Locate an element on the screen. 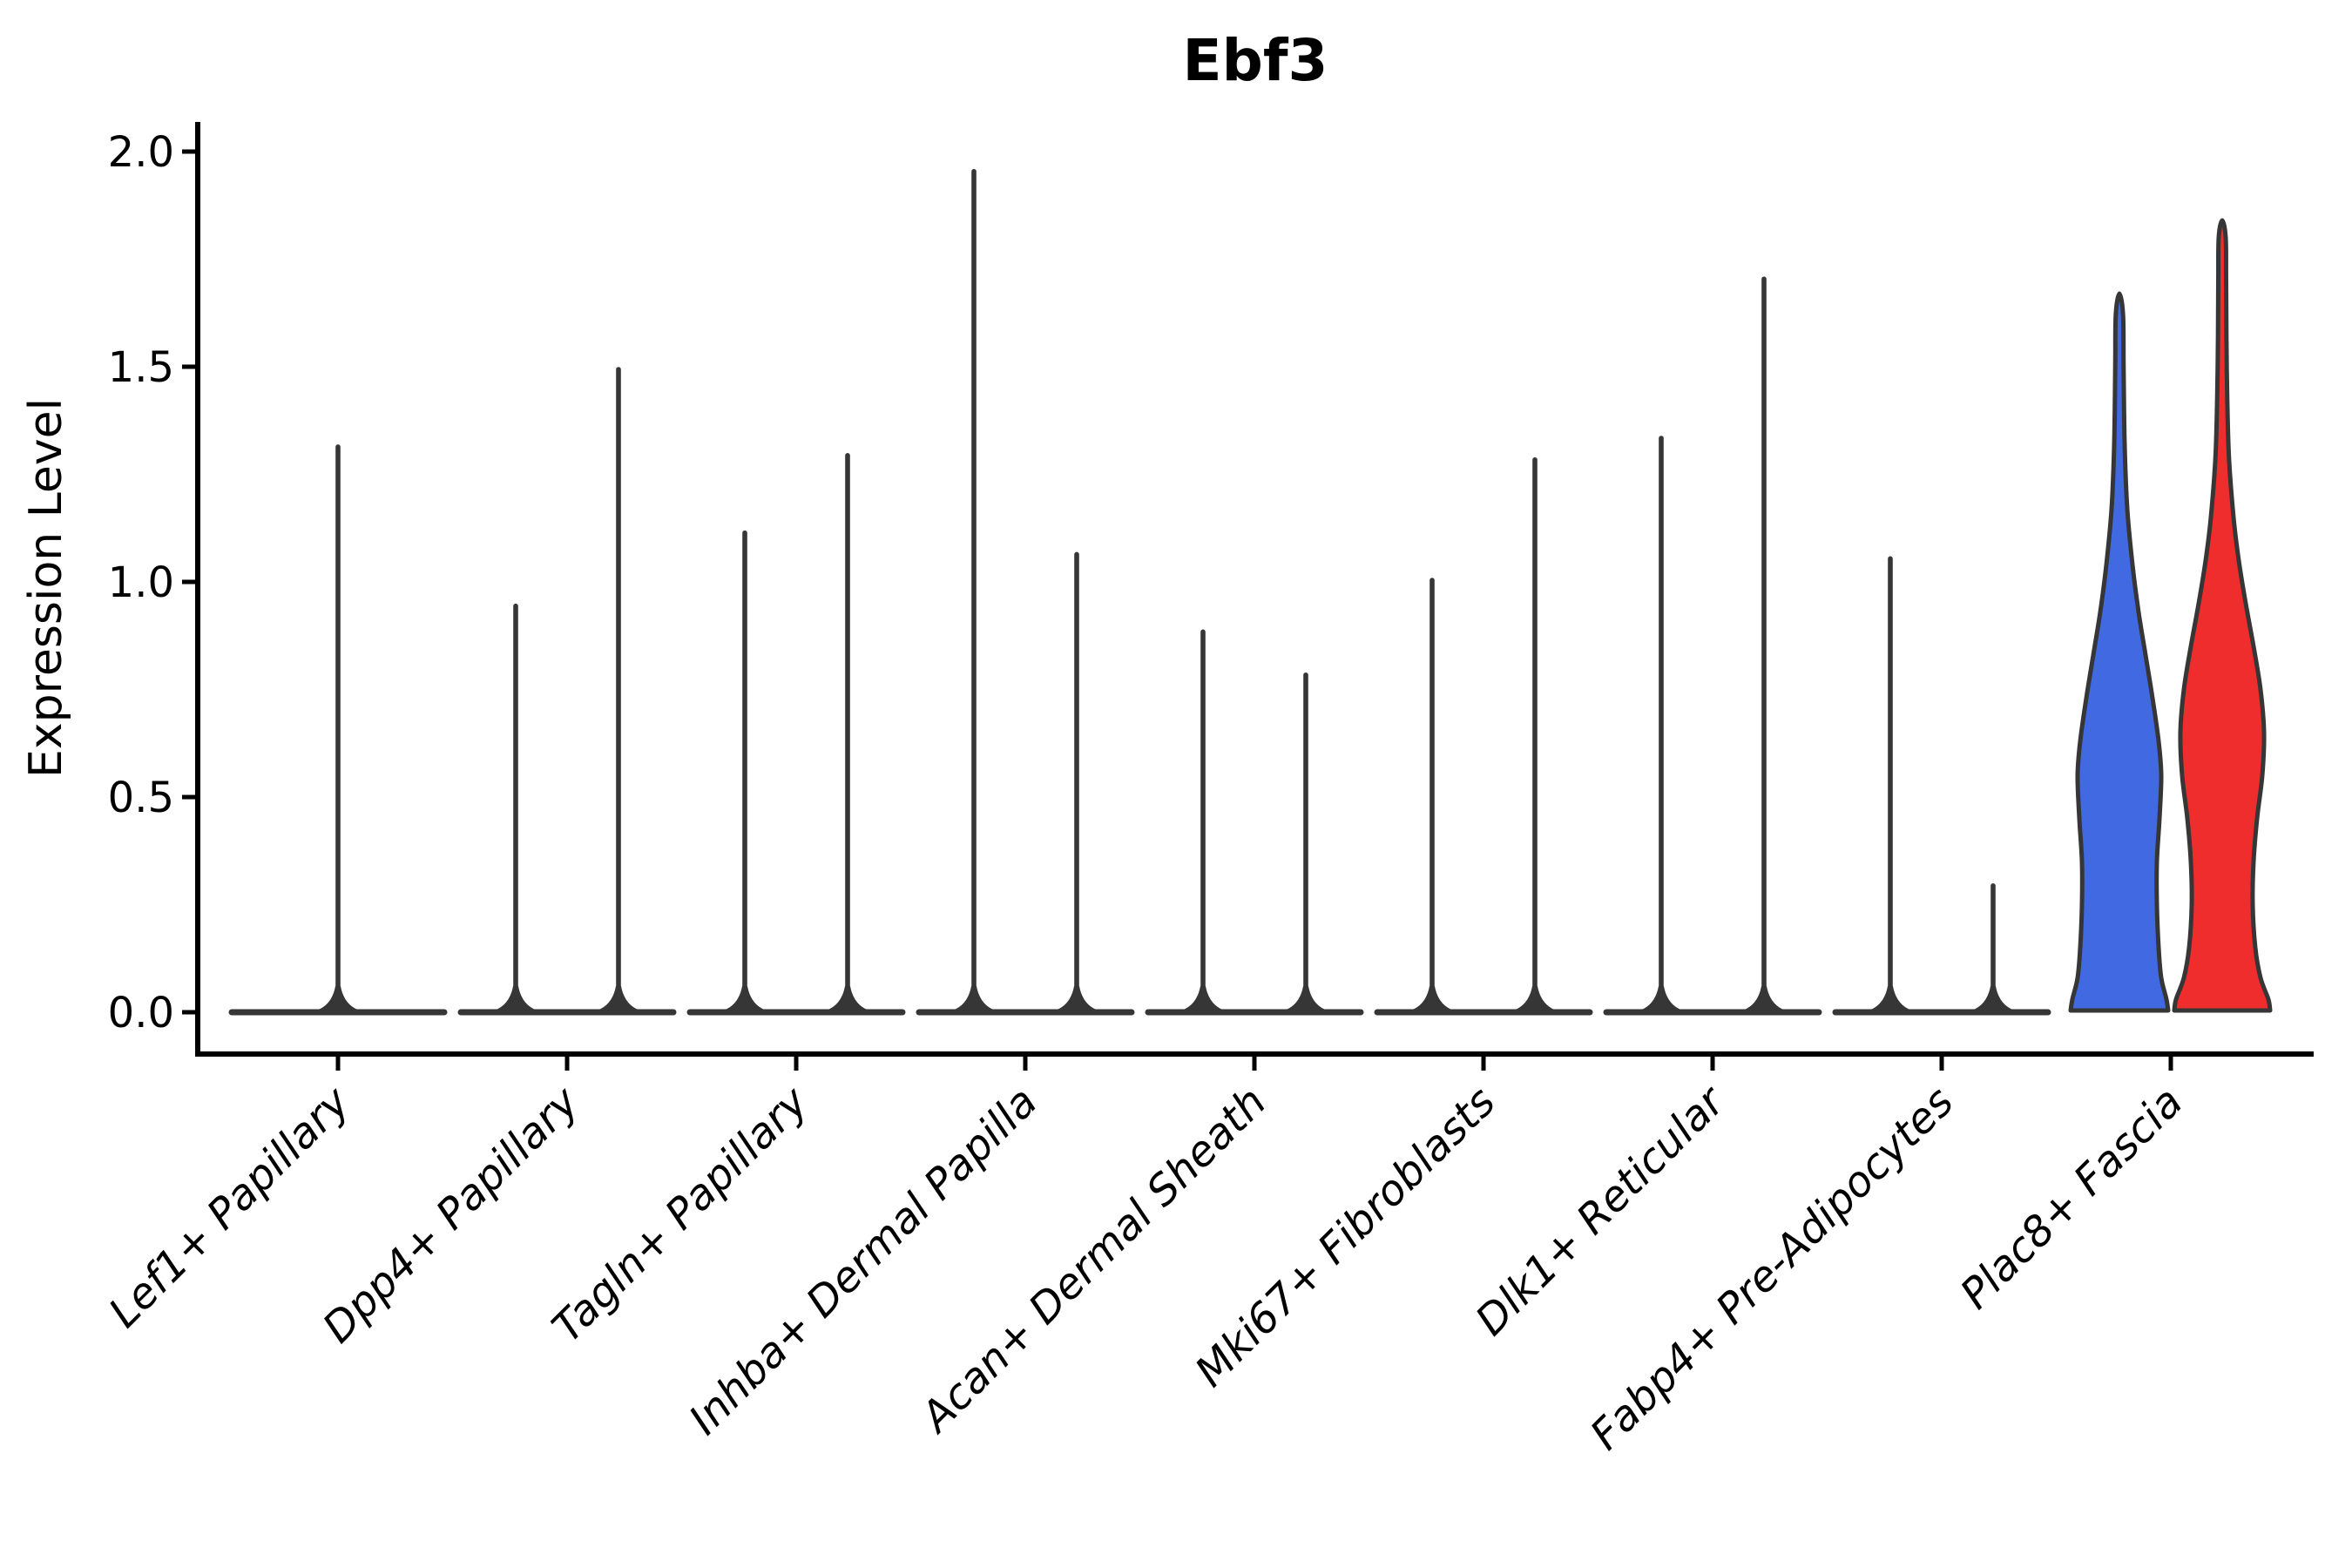 The height and width of the screenshot is (1568, 2352). y-axis-label: Expression Level is located at coordinates (46, 588).